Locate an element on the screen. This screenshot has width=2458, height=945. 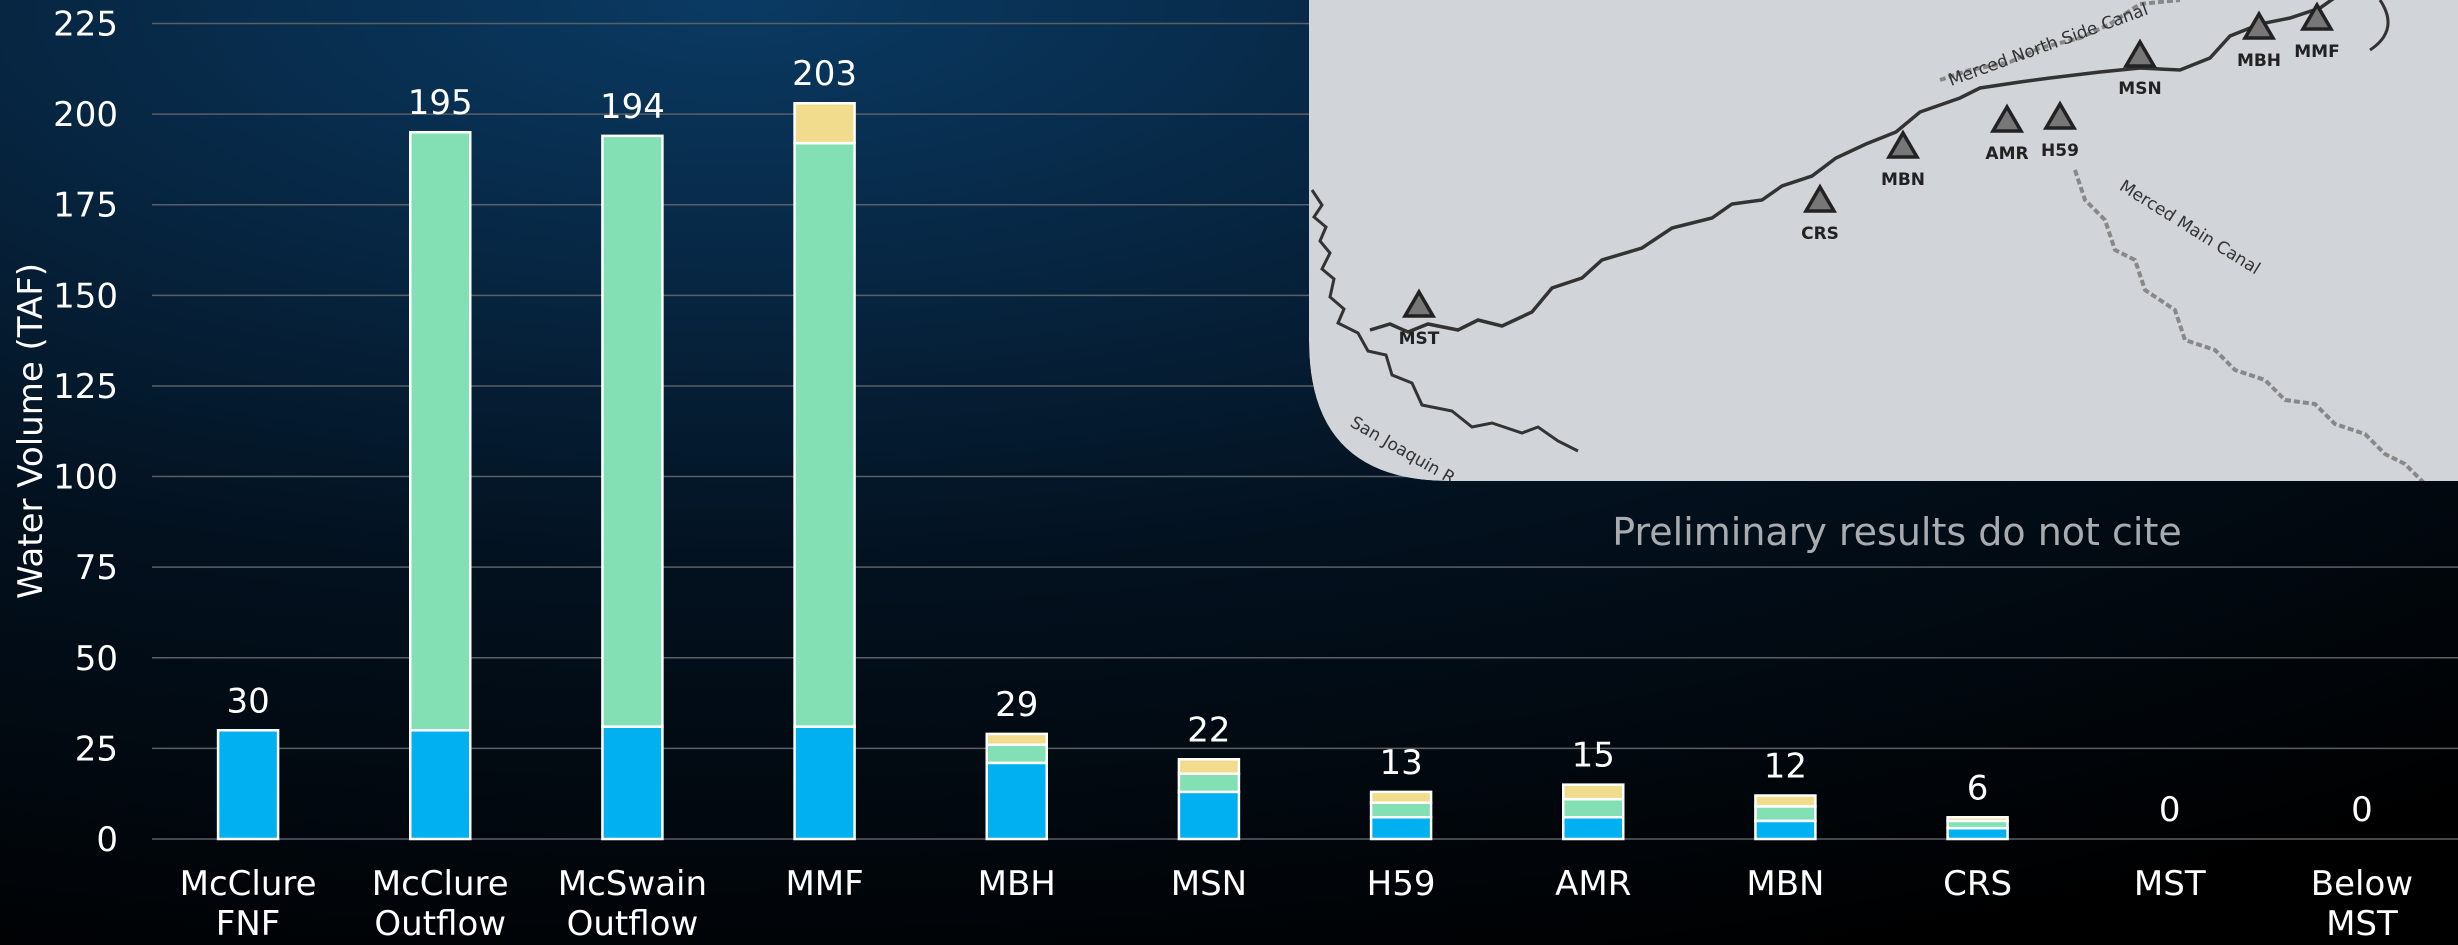
station-label: MBH is located at coordinates (2259, 61).